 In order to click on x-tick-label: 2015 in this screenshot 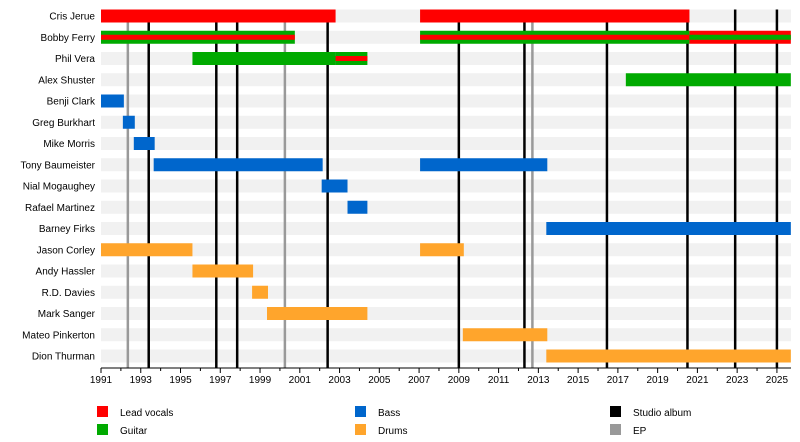, I will do `click(578, 380)`.